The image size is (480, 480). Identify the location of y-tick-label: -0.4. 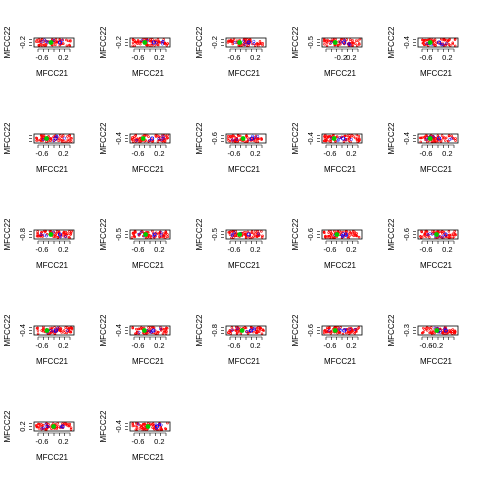
(310, 138).